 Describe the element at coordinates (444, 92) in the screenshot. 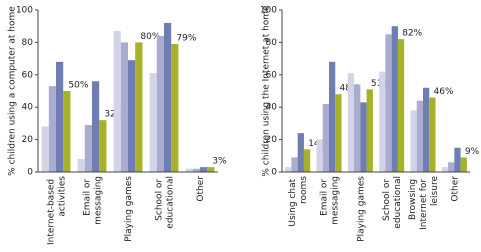

I see `value-label: 46%` at that location.